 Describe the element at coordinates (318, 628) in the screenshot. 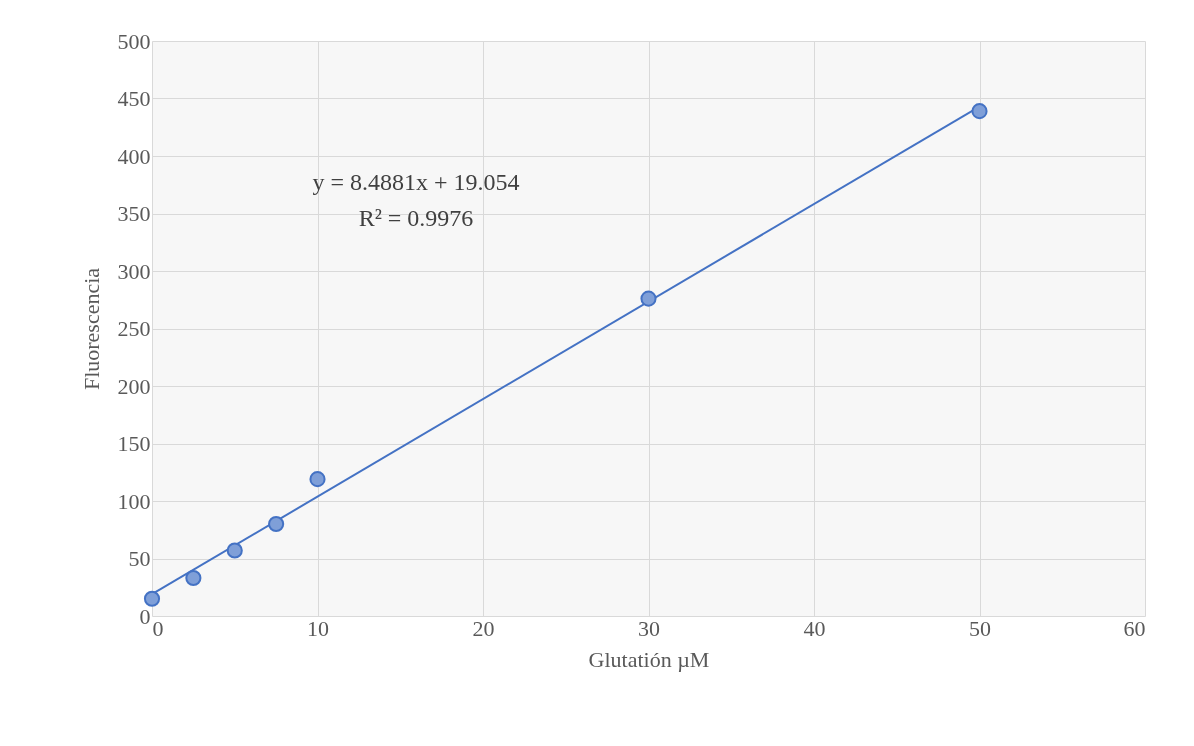

I see `x-tick-label: 10` at that location.